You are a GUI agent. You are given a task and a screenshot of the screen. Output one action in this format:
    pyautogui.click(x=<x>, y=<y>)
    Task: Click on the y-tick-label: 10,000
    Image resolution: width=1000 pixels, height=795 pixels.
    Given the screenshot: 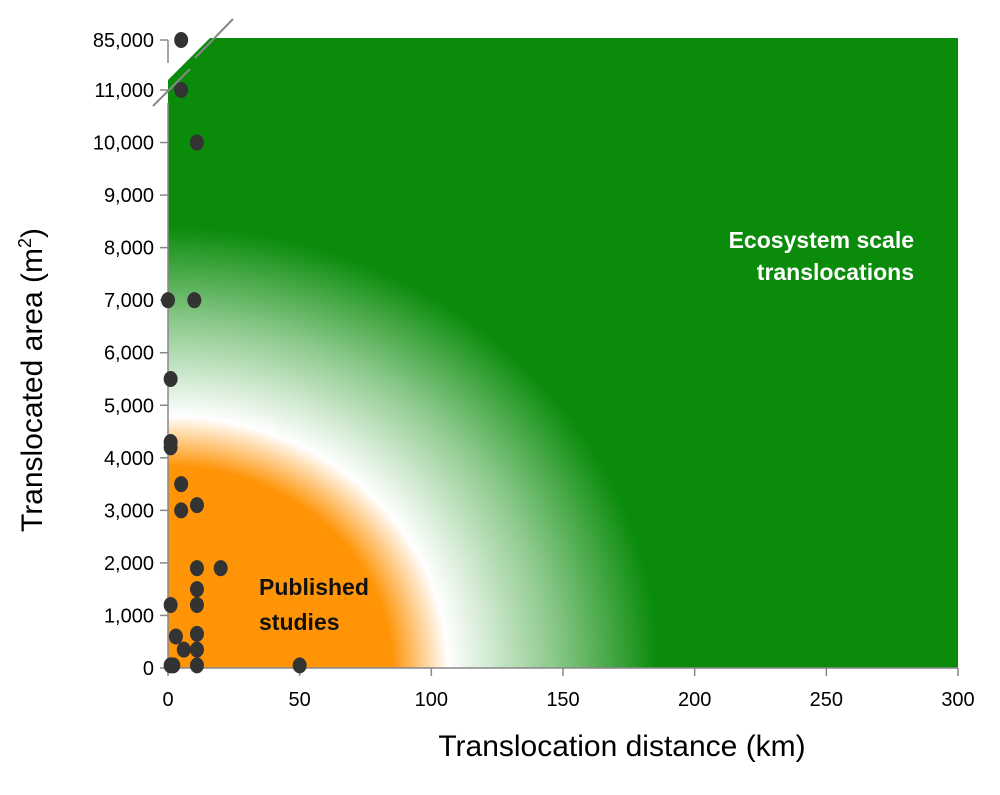 What is the action you would take?
    pyautogui.click(x=123, y=144)
    